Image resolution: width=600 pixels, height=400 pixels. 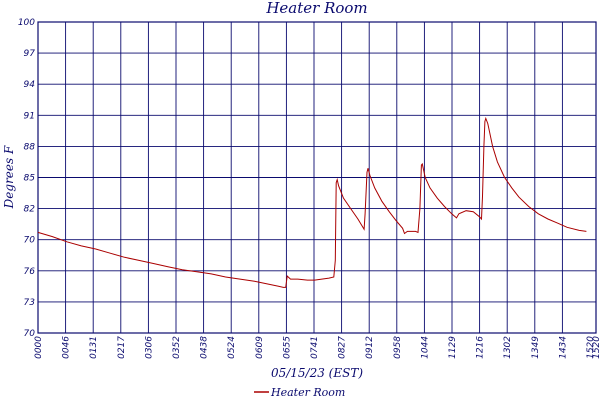 I want to click on x-tick-label: 1216, so click(x=481, y=347).